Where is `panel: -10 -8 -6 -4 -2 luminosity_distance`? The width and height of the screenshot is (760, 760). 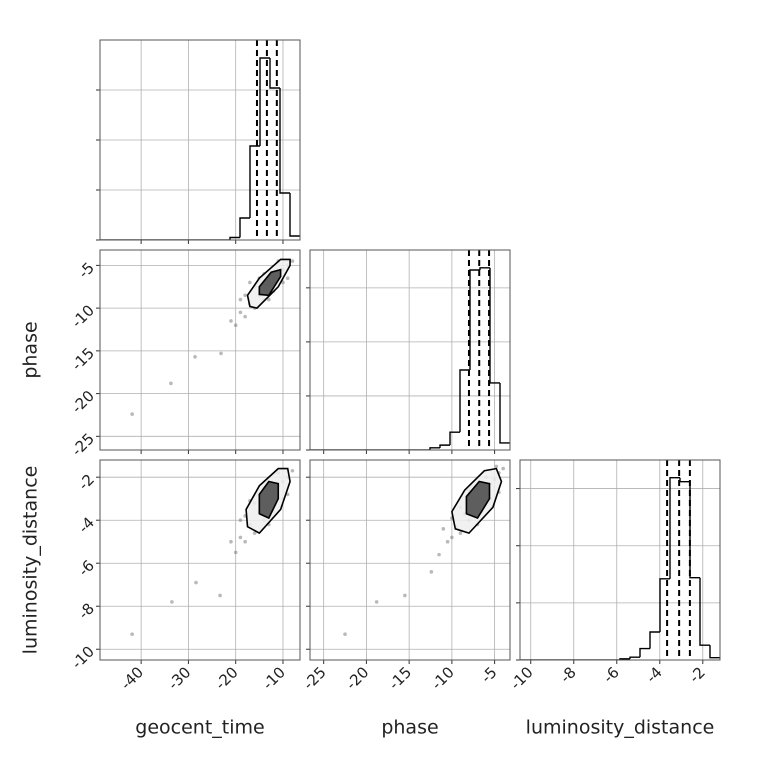 panel: -10 -8 -6 -4 -2 luminosity_distance is located at coordinates (614, 599).